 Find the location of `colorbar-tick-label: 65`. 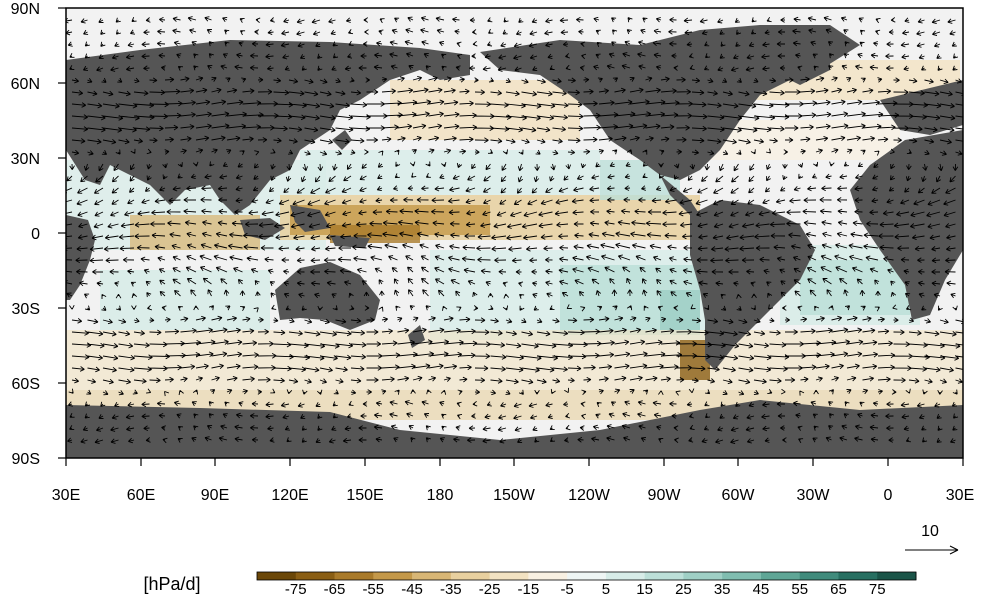

colorbar-tick-label: 65 is located at coordinates (838, 589).